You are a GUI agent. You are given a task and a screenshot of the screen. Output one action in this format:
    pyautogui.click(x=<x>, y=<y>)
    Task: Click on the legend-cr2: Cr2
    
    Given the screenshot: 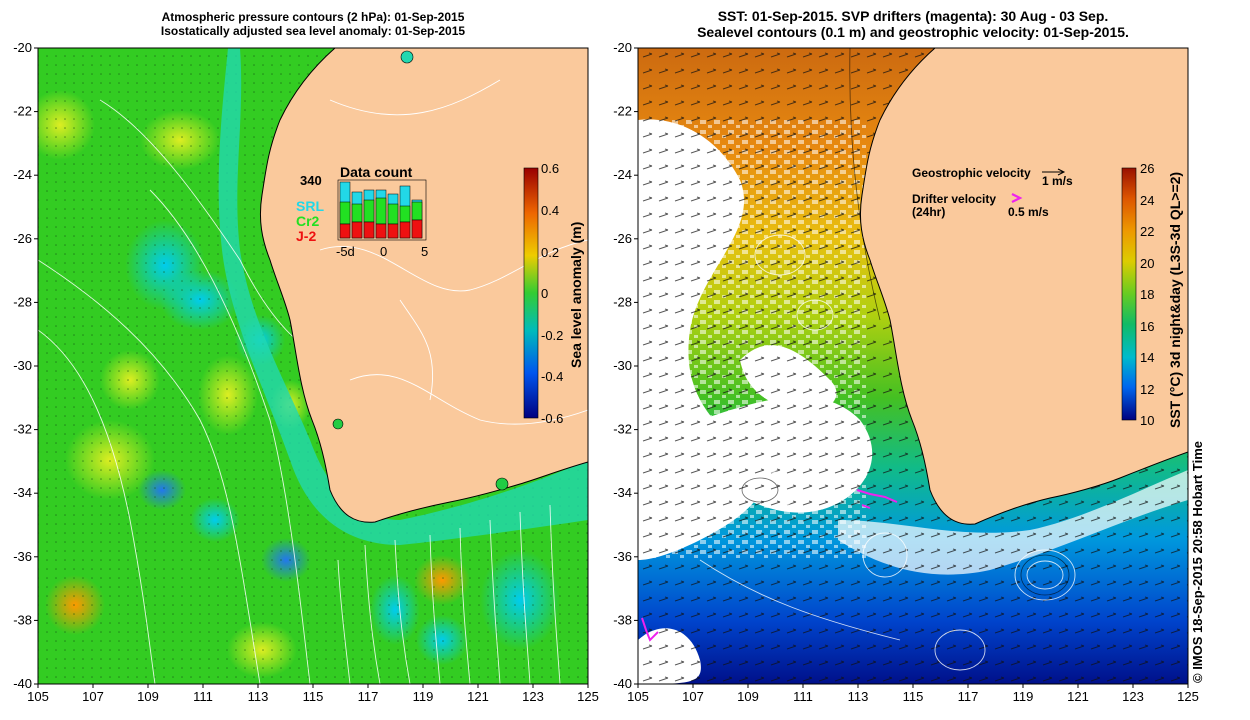 What is the action you would take?
    pyautogui.click(x=308, y=221)
    